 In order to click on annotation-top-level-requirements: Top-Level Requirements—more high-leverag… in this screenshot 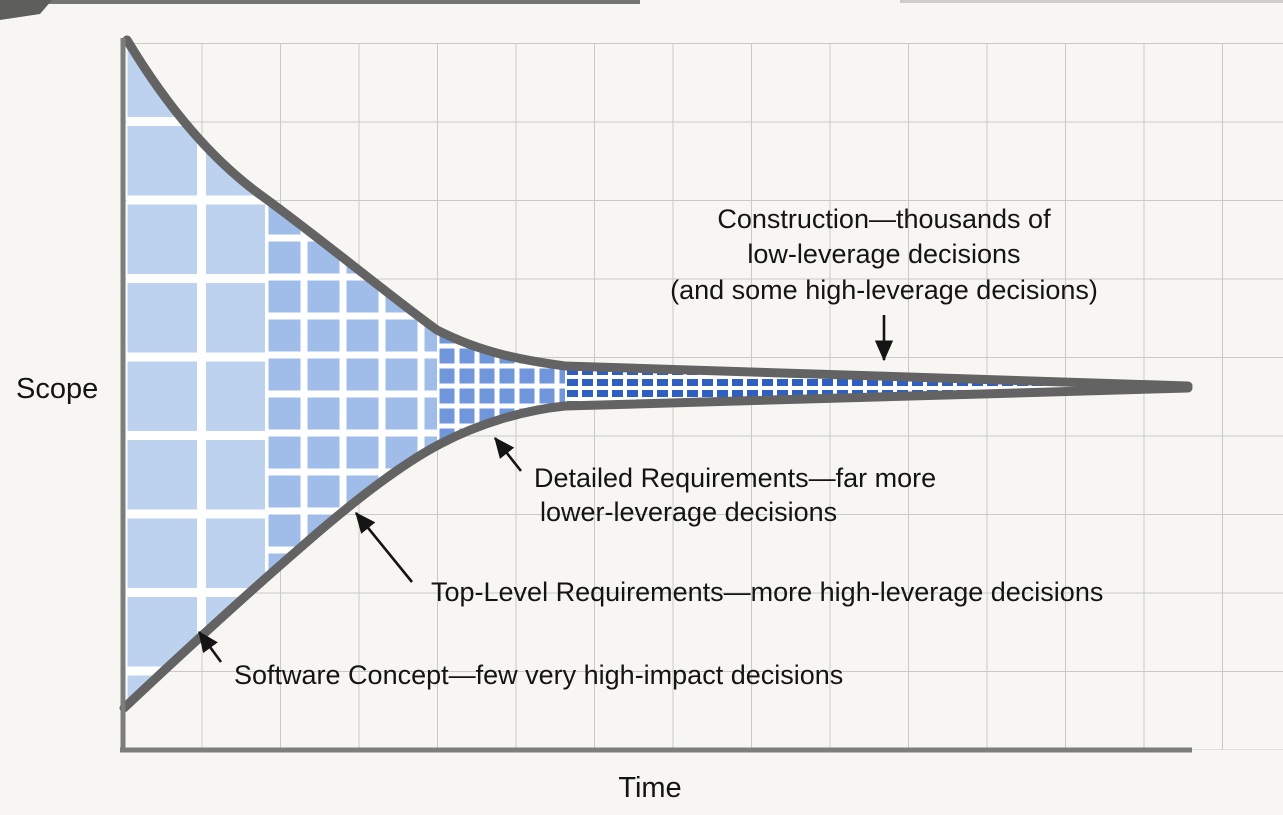, I will do `click(728, 559)`.